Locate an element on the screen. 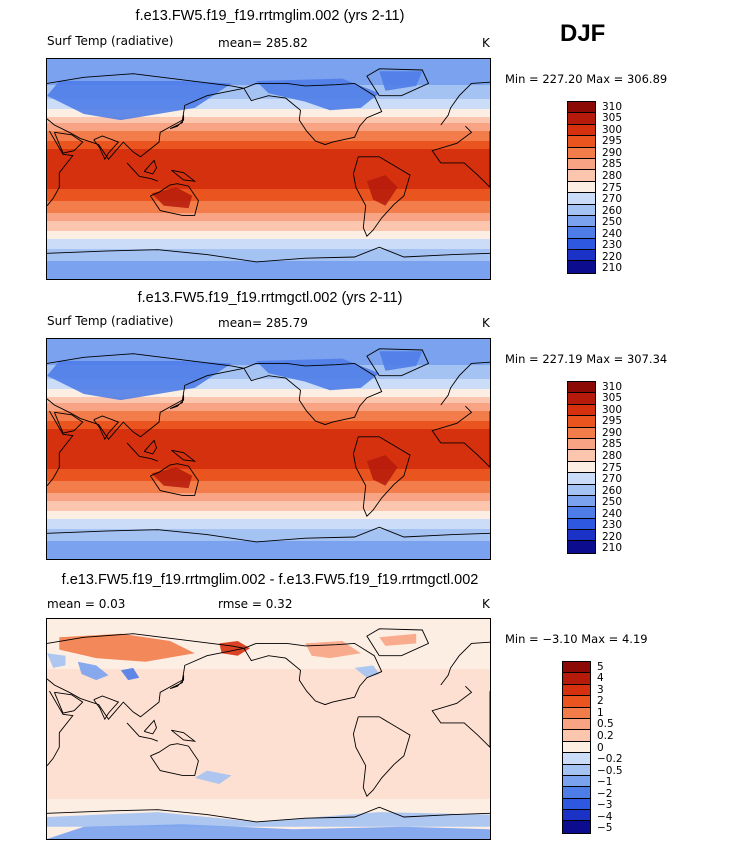 The width and height of the screenshot is (733, 845). colorbar-tick-label: 220 is located at coordinates (612, 256).